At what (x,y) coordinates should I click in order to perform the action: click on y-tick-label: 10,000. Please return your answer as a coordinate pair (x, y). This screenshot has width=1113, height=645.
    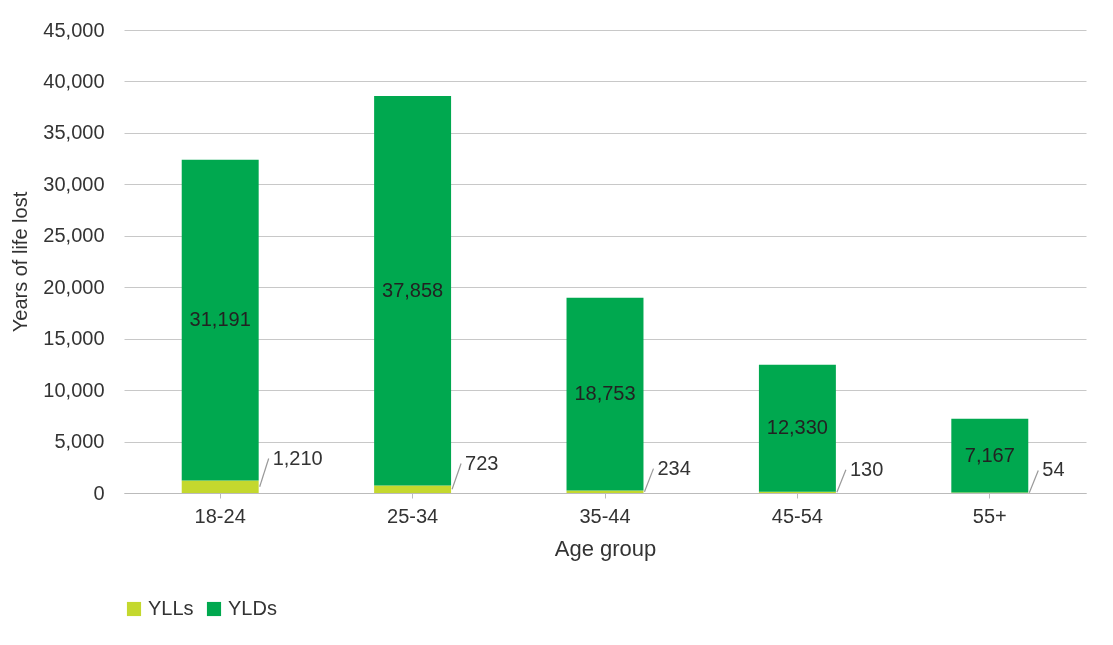
    Looking at the image, I should click on (74, 389).